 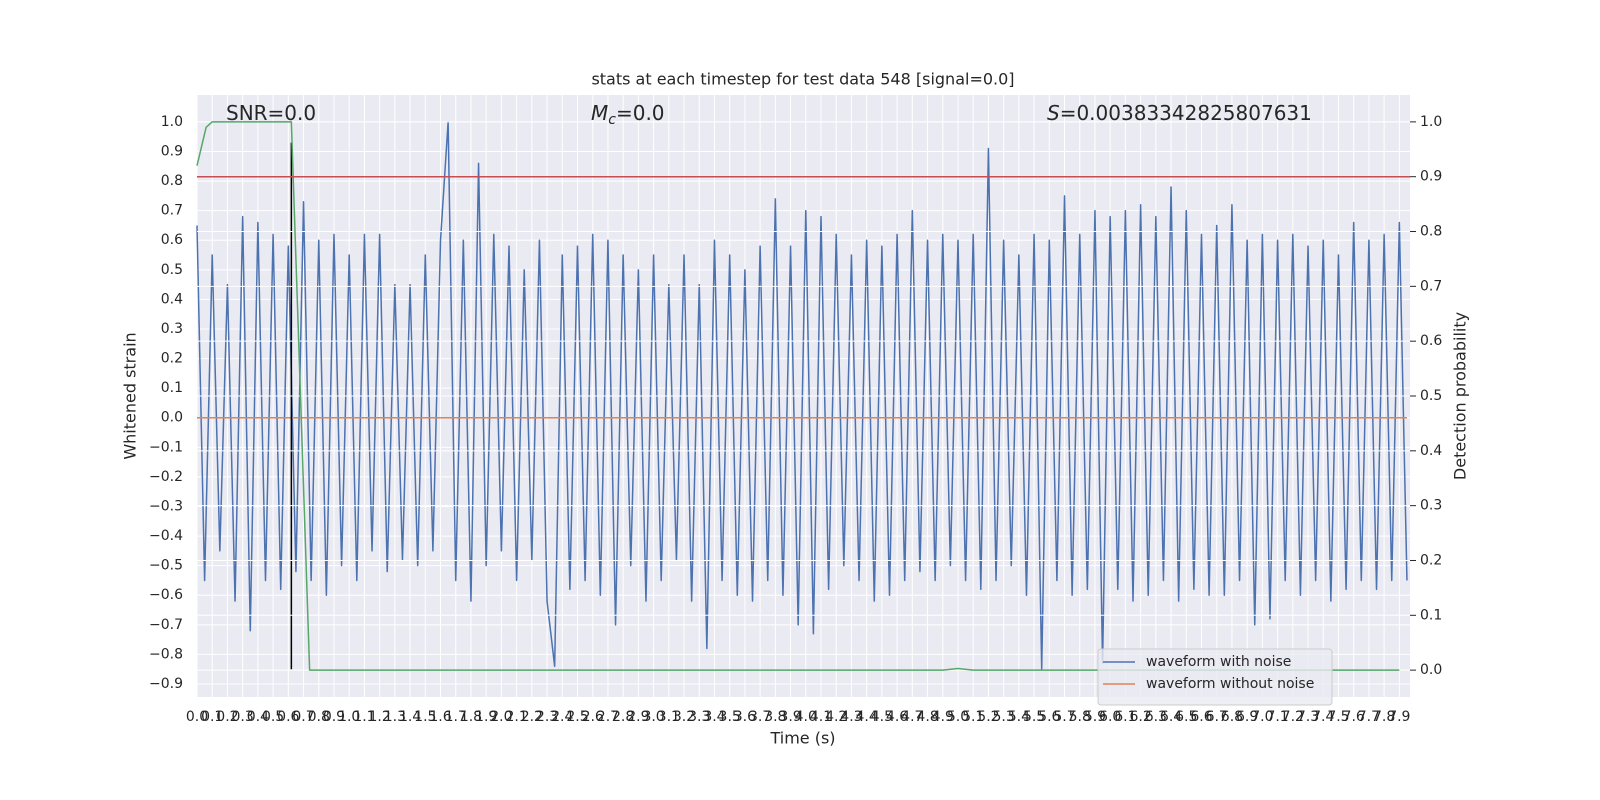 I want to click on x-tick-label: 0.7, so click(x=303, y=717).